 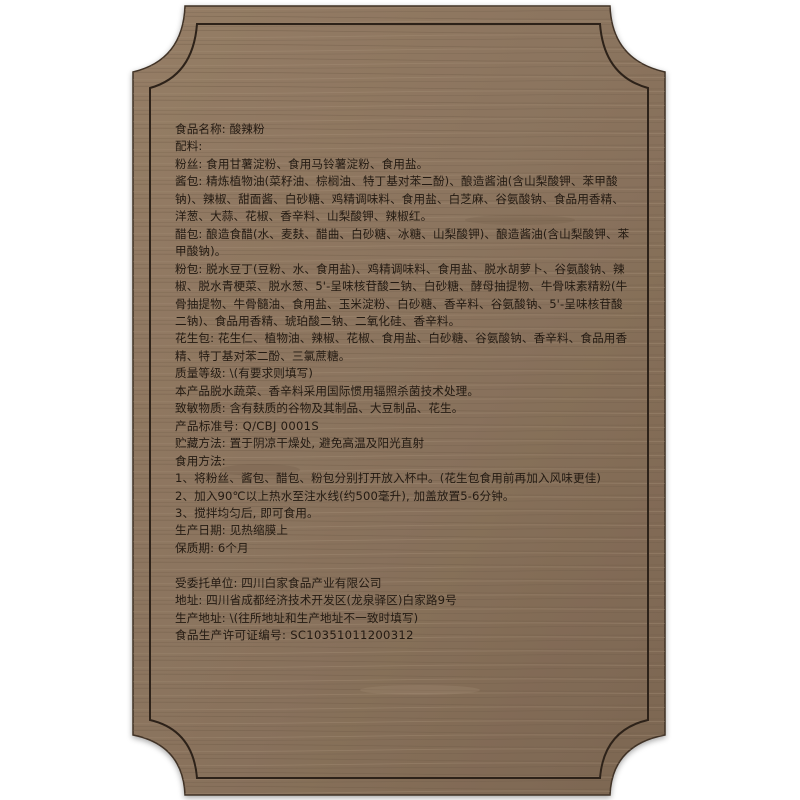 What do you see at coordinates (247, 425) in the screenshot?
I see `label-line-standard-number: 产品标准号: Q/CBJ 0001S` at bounding box center [247, 425].